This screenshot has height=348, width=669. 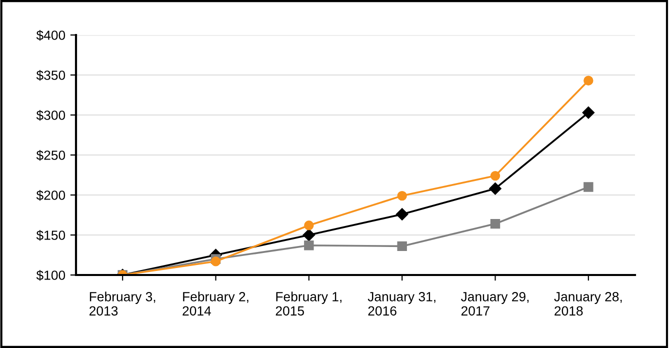 What do you see at coordinates (402, 304) in the screenshot?
I see `x-tick-label: January 31, 2016` at bounding box center [402, 304].